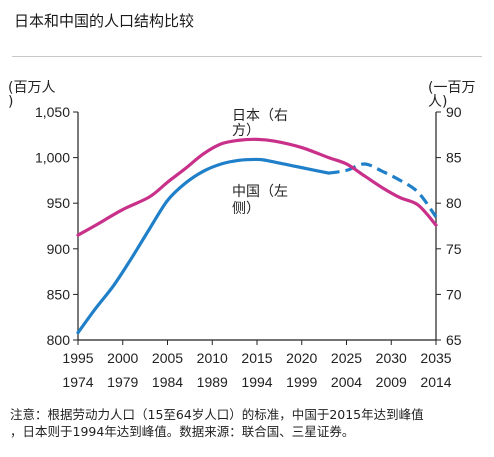  Describe the element at coordinates (217, 414) in the screenshot. I see `footnote-line-1: 注意：根据劳动力人口（15至64岁人口）的标准，中国于2015年达到峰值` at that location.